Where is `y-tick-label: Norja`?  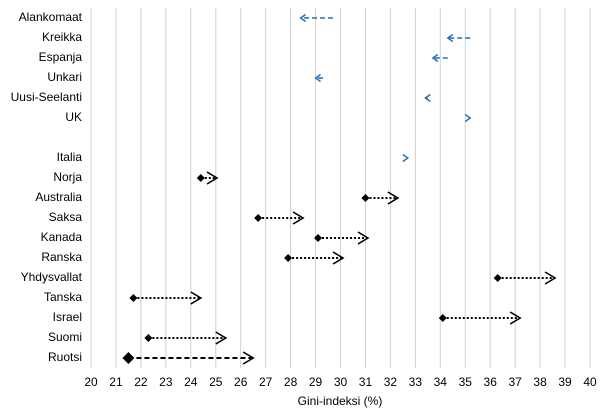
y-tick-label: Norja is located at coordinates (67, 177).